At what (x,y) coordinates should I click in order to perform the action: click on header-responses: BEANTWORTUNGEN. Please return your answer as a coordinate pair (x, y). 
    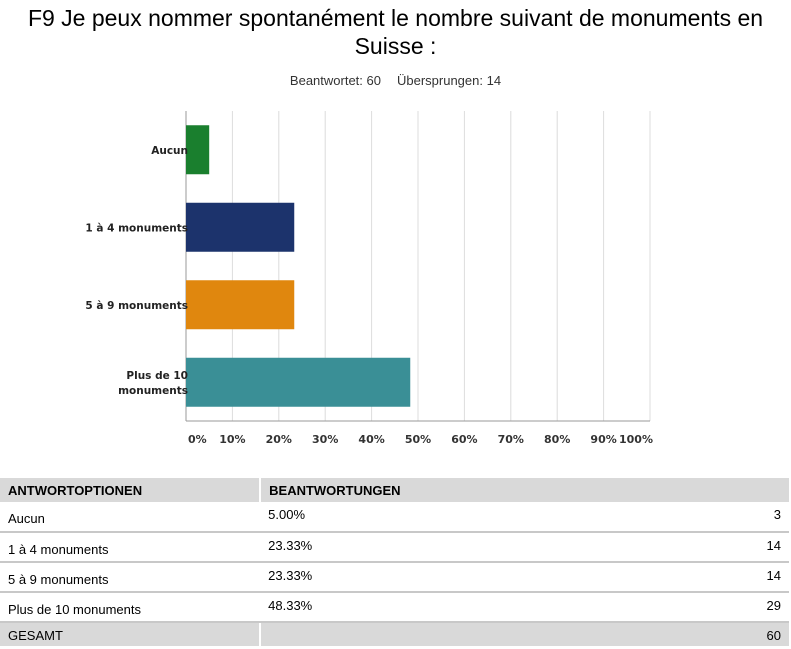
    Looking at the image, I should click on (524, 490).